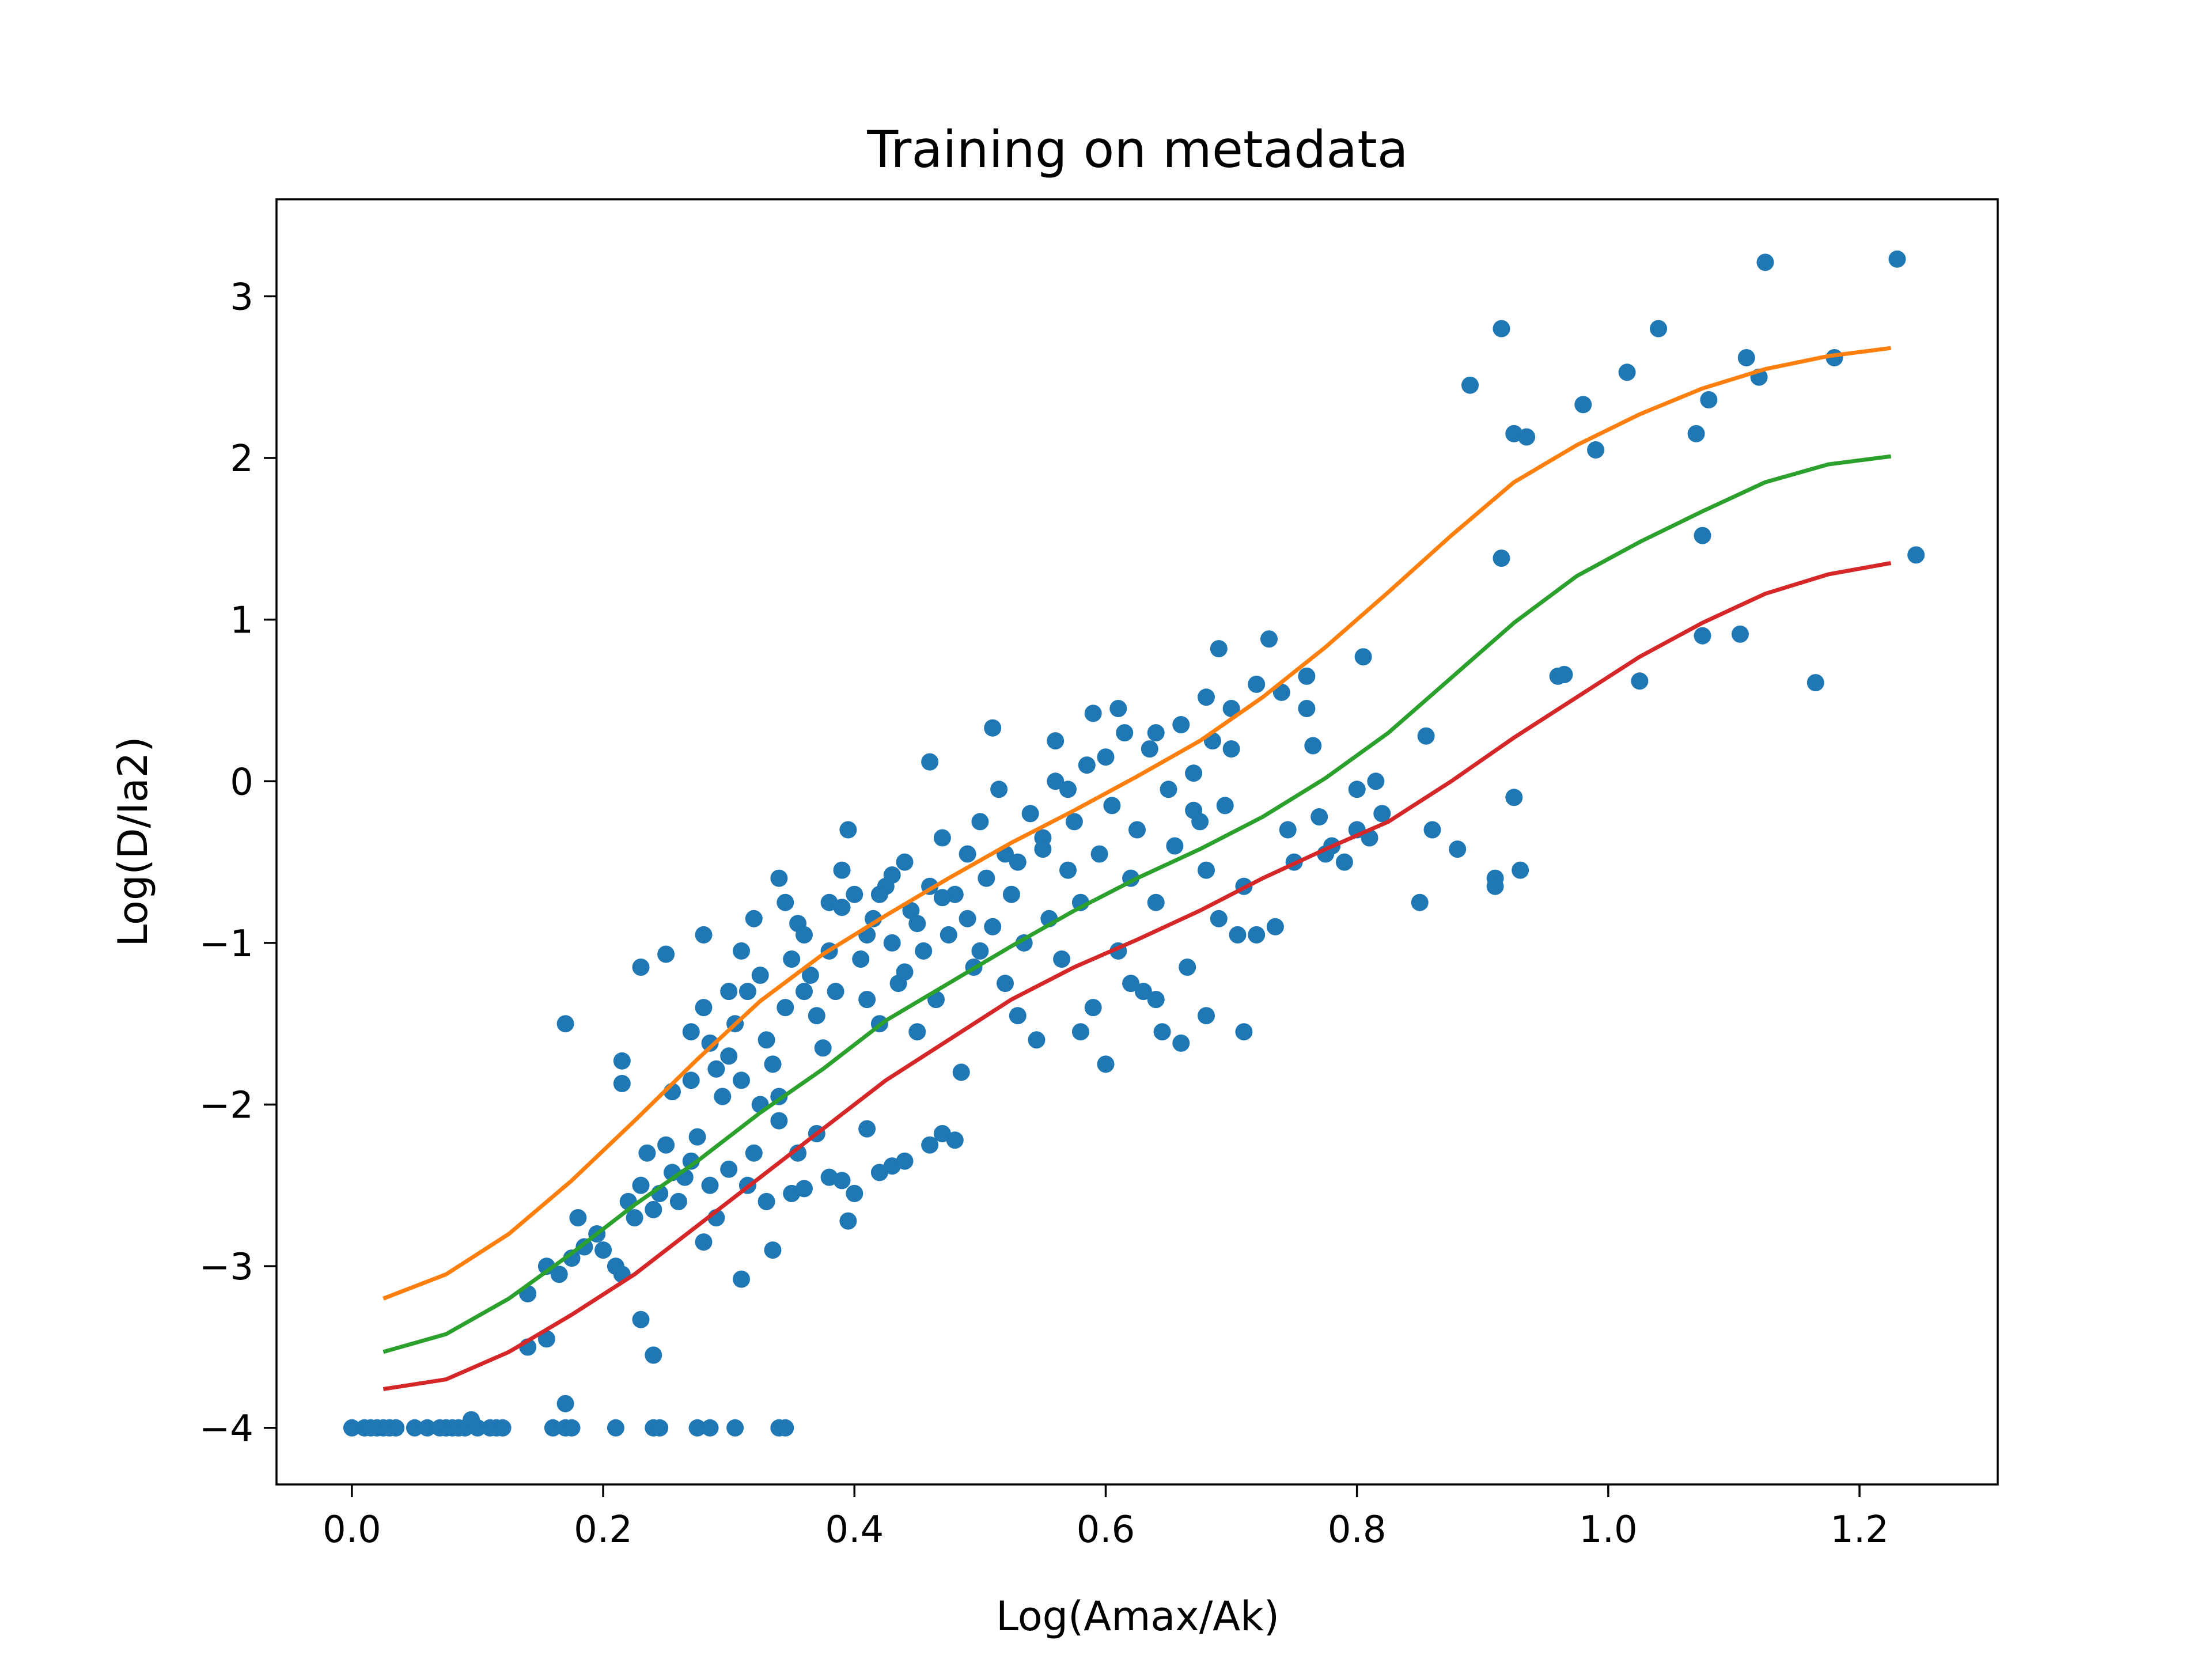  I want to click on y-tick-label: −1, so click(226, 944).